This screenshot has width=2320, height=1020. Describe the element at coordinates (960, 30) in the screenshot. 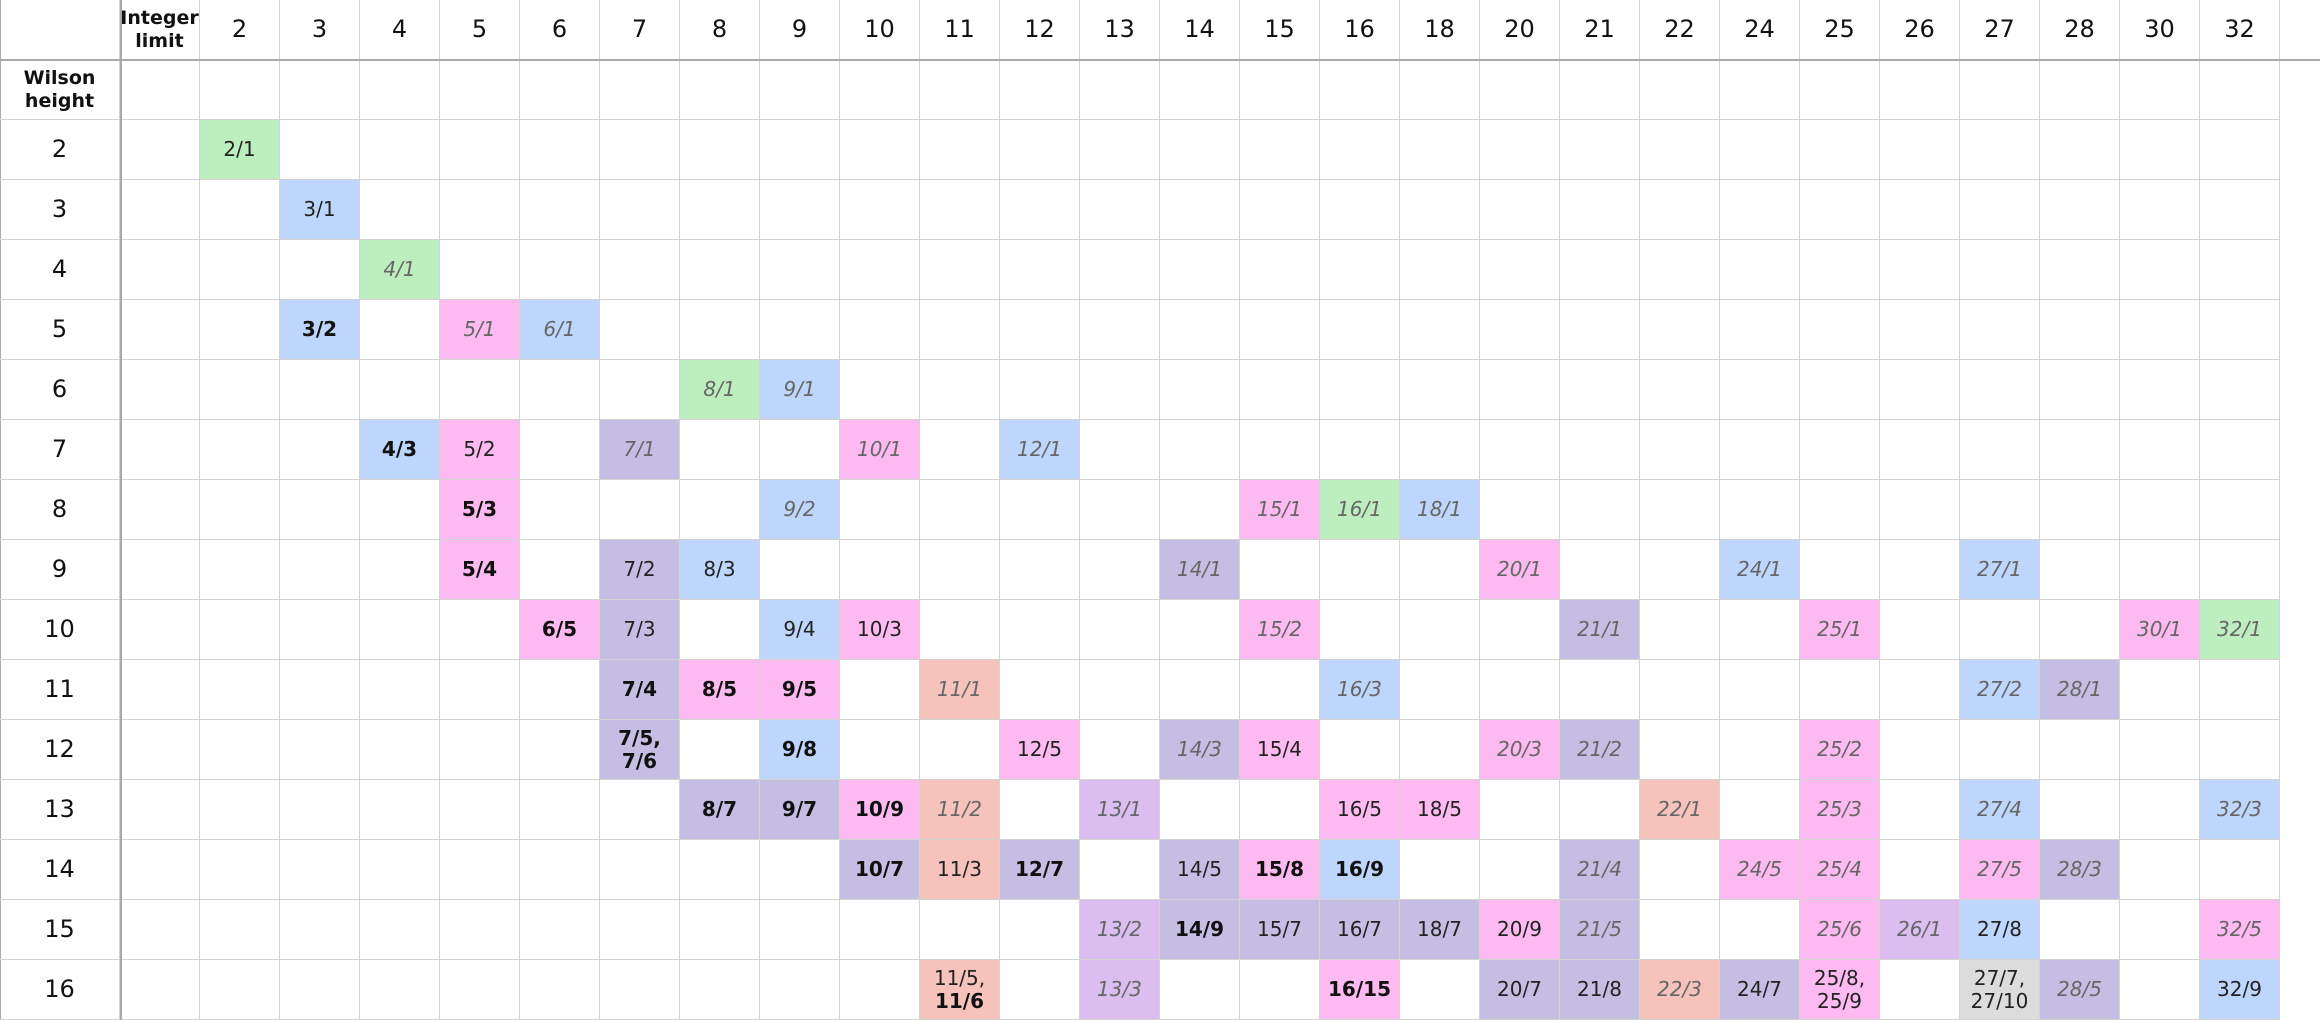

I see `column-header: 11` at that location.